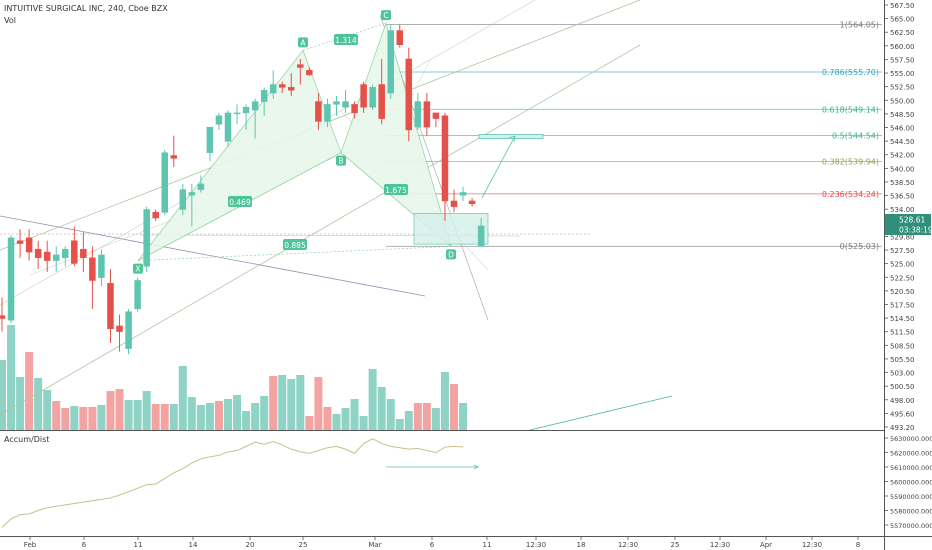 The height and width of the screenshot is (550, 932). Describe the element at coordinates (138, 545) in the screenshot. I see `time-tick-label: 11` at that location.